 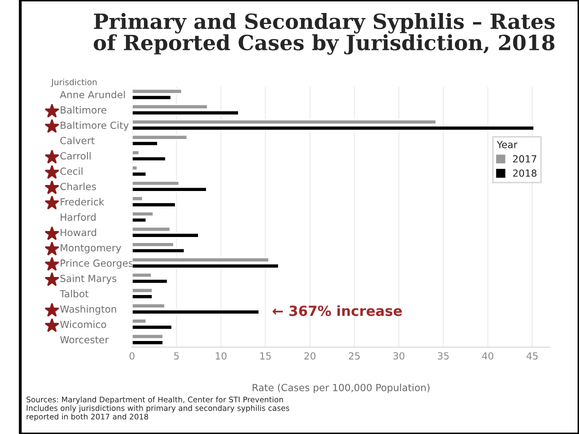 I want to click on x-tick-label: 35, so click(x=443, y=356).